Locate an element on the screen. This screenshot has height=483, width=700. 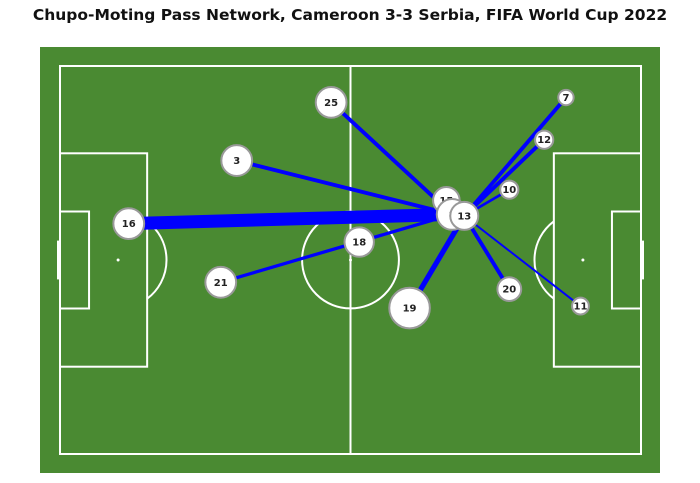
player-node-18: 18 is located at coordinates (359, 242).